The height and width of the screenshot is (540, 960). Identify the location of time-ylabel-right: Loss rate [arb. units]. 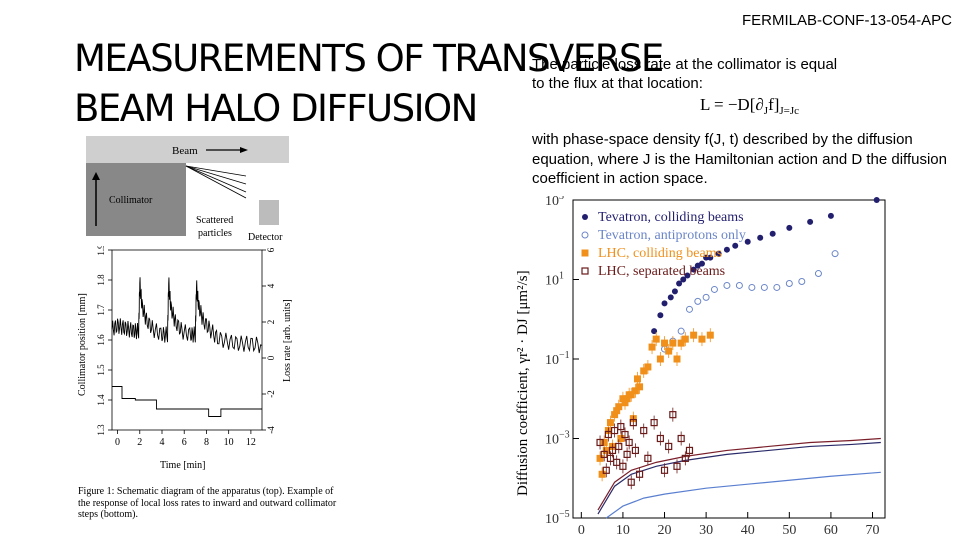
(287, 340).